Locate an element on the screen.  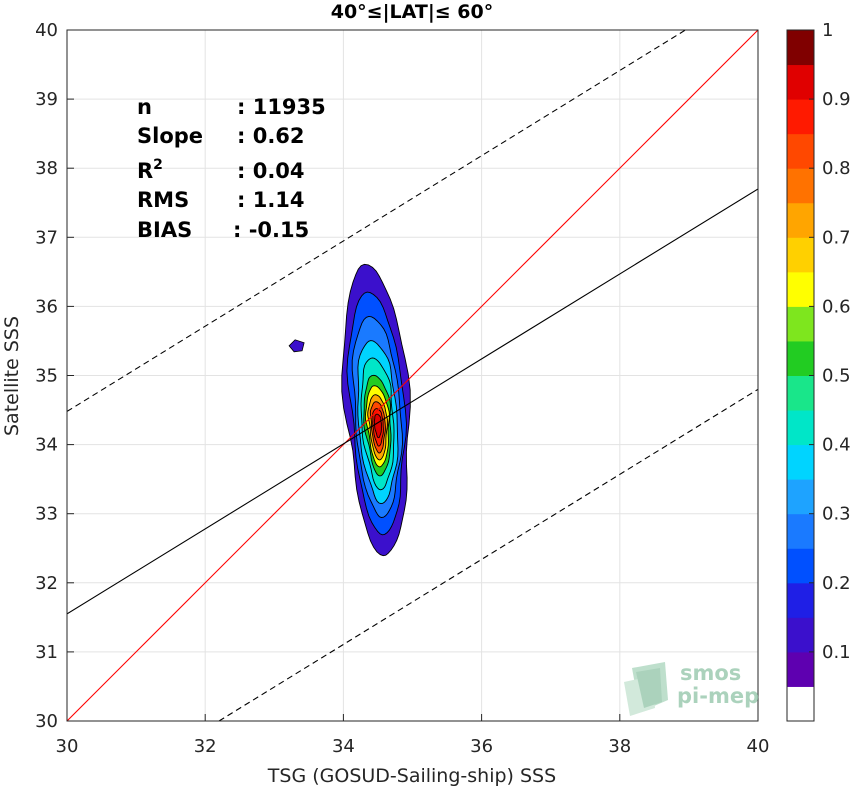
x-tick-label: 36 is located at coordinates (481, 746).